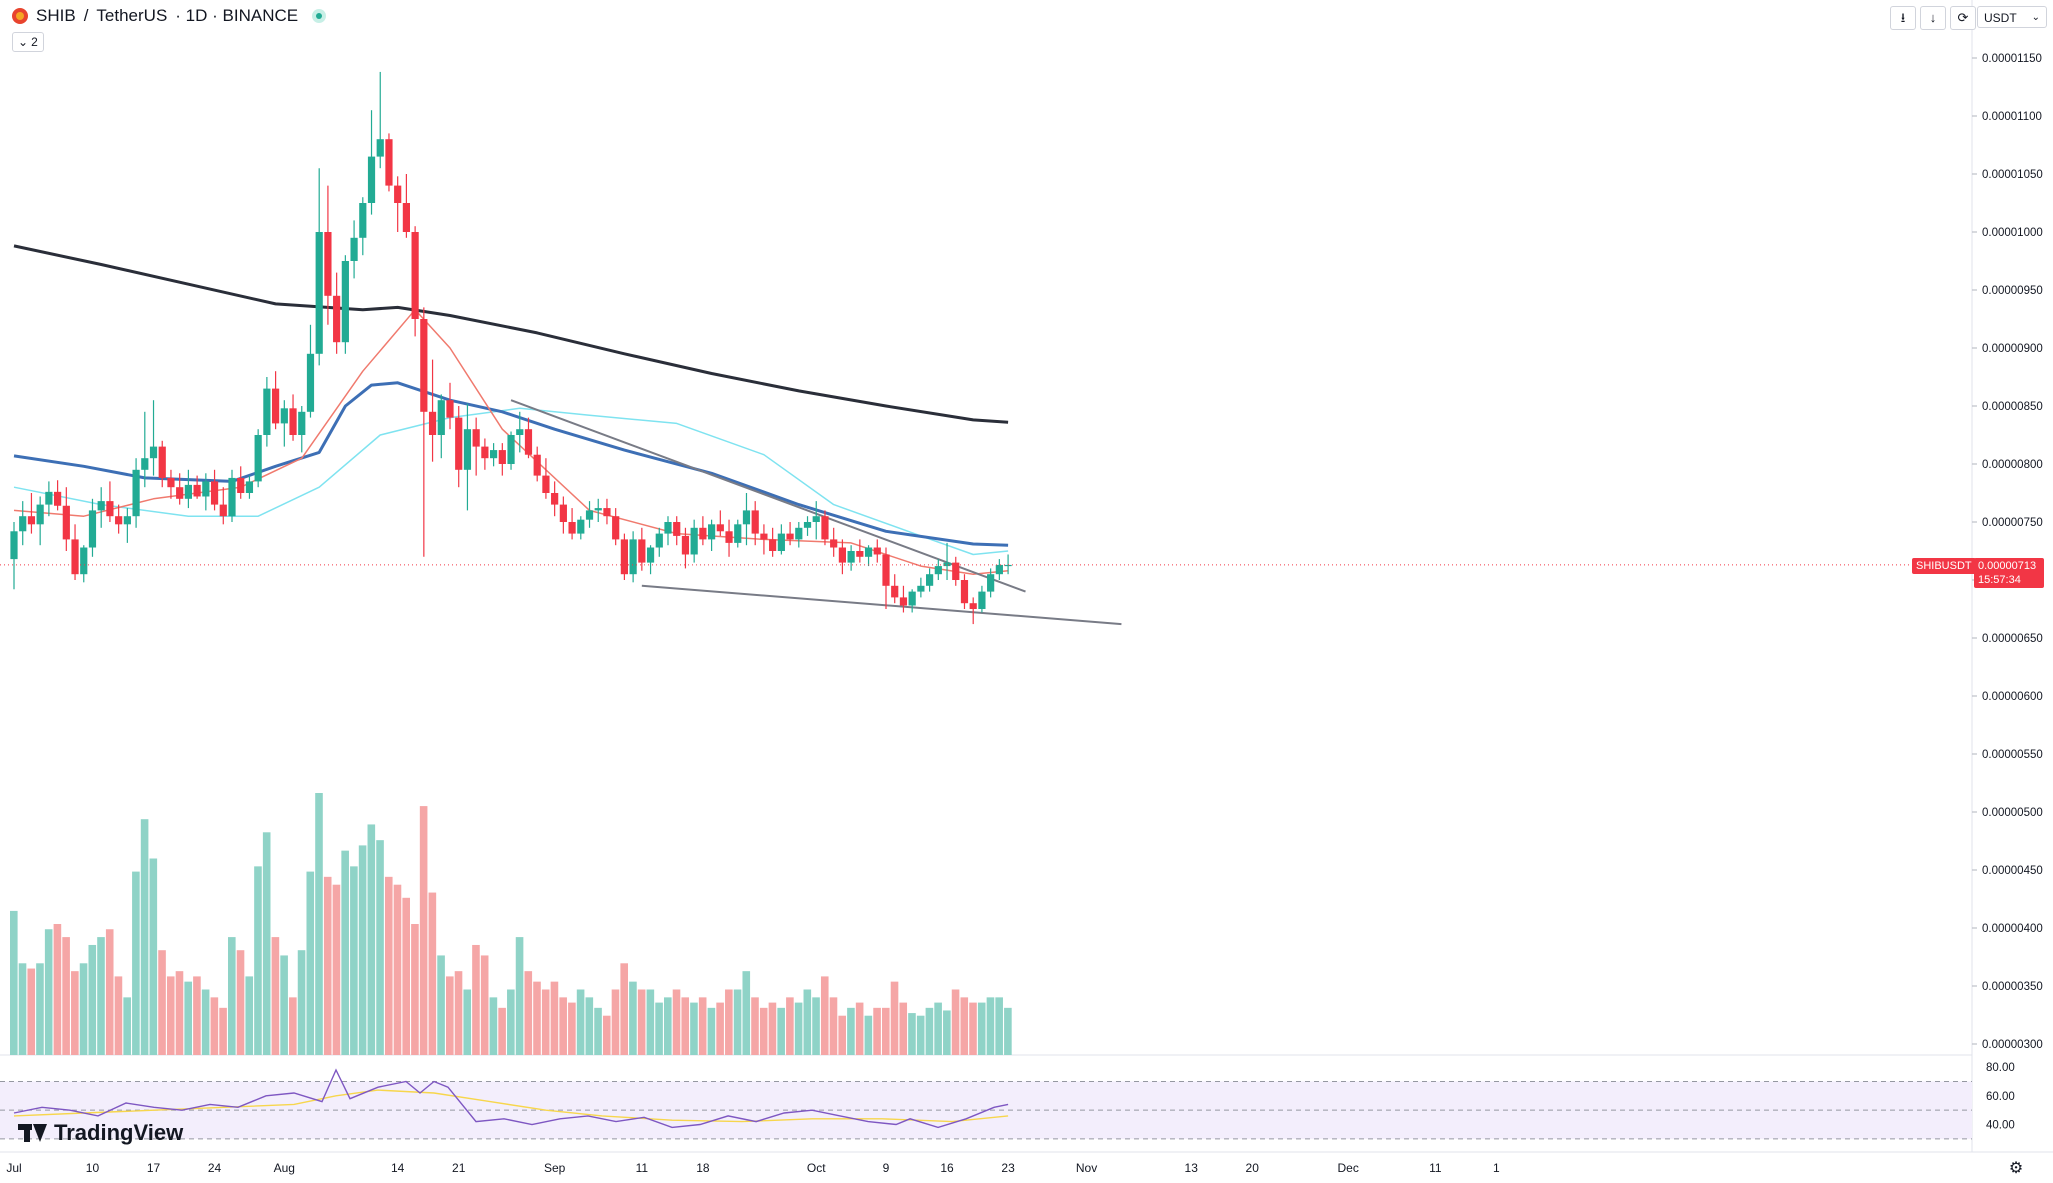  What do you see at coordinates (169, 16) in the screenshot?
I see `symbol-header: SHIB / TetherUS · 1D · BINANCE` at bounding box center [169, 16].